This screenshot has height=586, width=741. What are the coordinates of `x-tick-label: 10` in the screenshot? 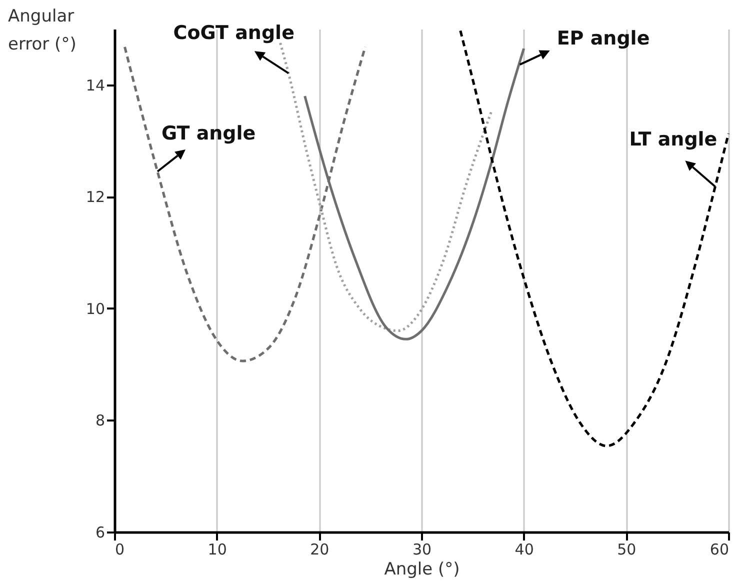 It's located at (217, 549).